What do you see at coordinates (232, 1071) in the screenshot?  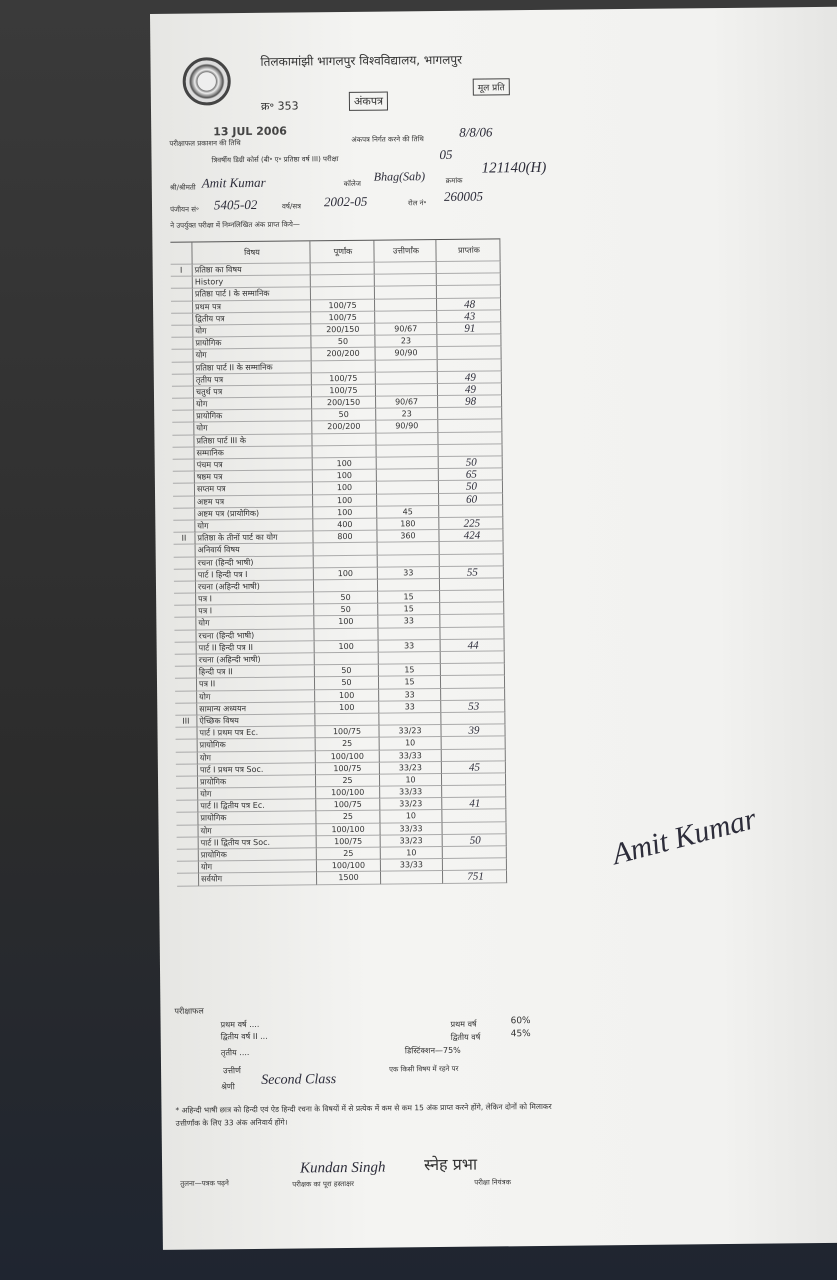 I see `promoted: उत्तीर्ण` at bounding box center [232, 1071].